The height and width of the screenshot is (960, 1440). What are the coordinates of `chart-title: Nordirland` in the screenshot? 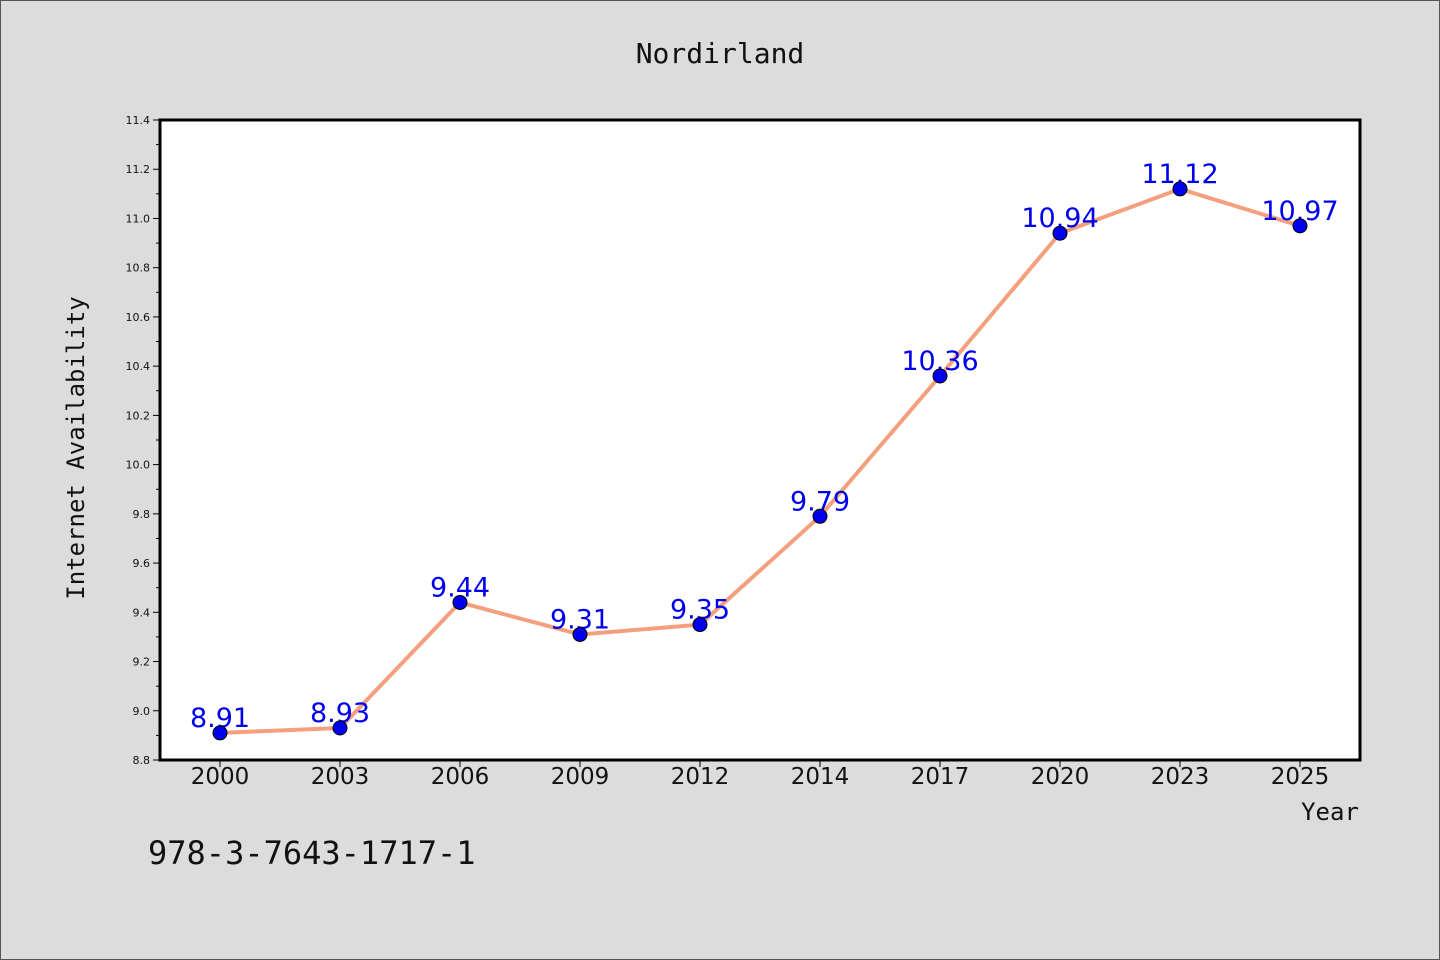 It's located at (720, 53).